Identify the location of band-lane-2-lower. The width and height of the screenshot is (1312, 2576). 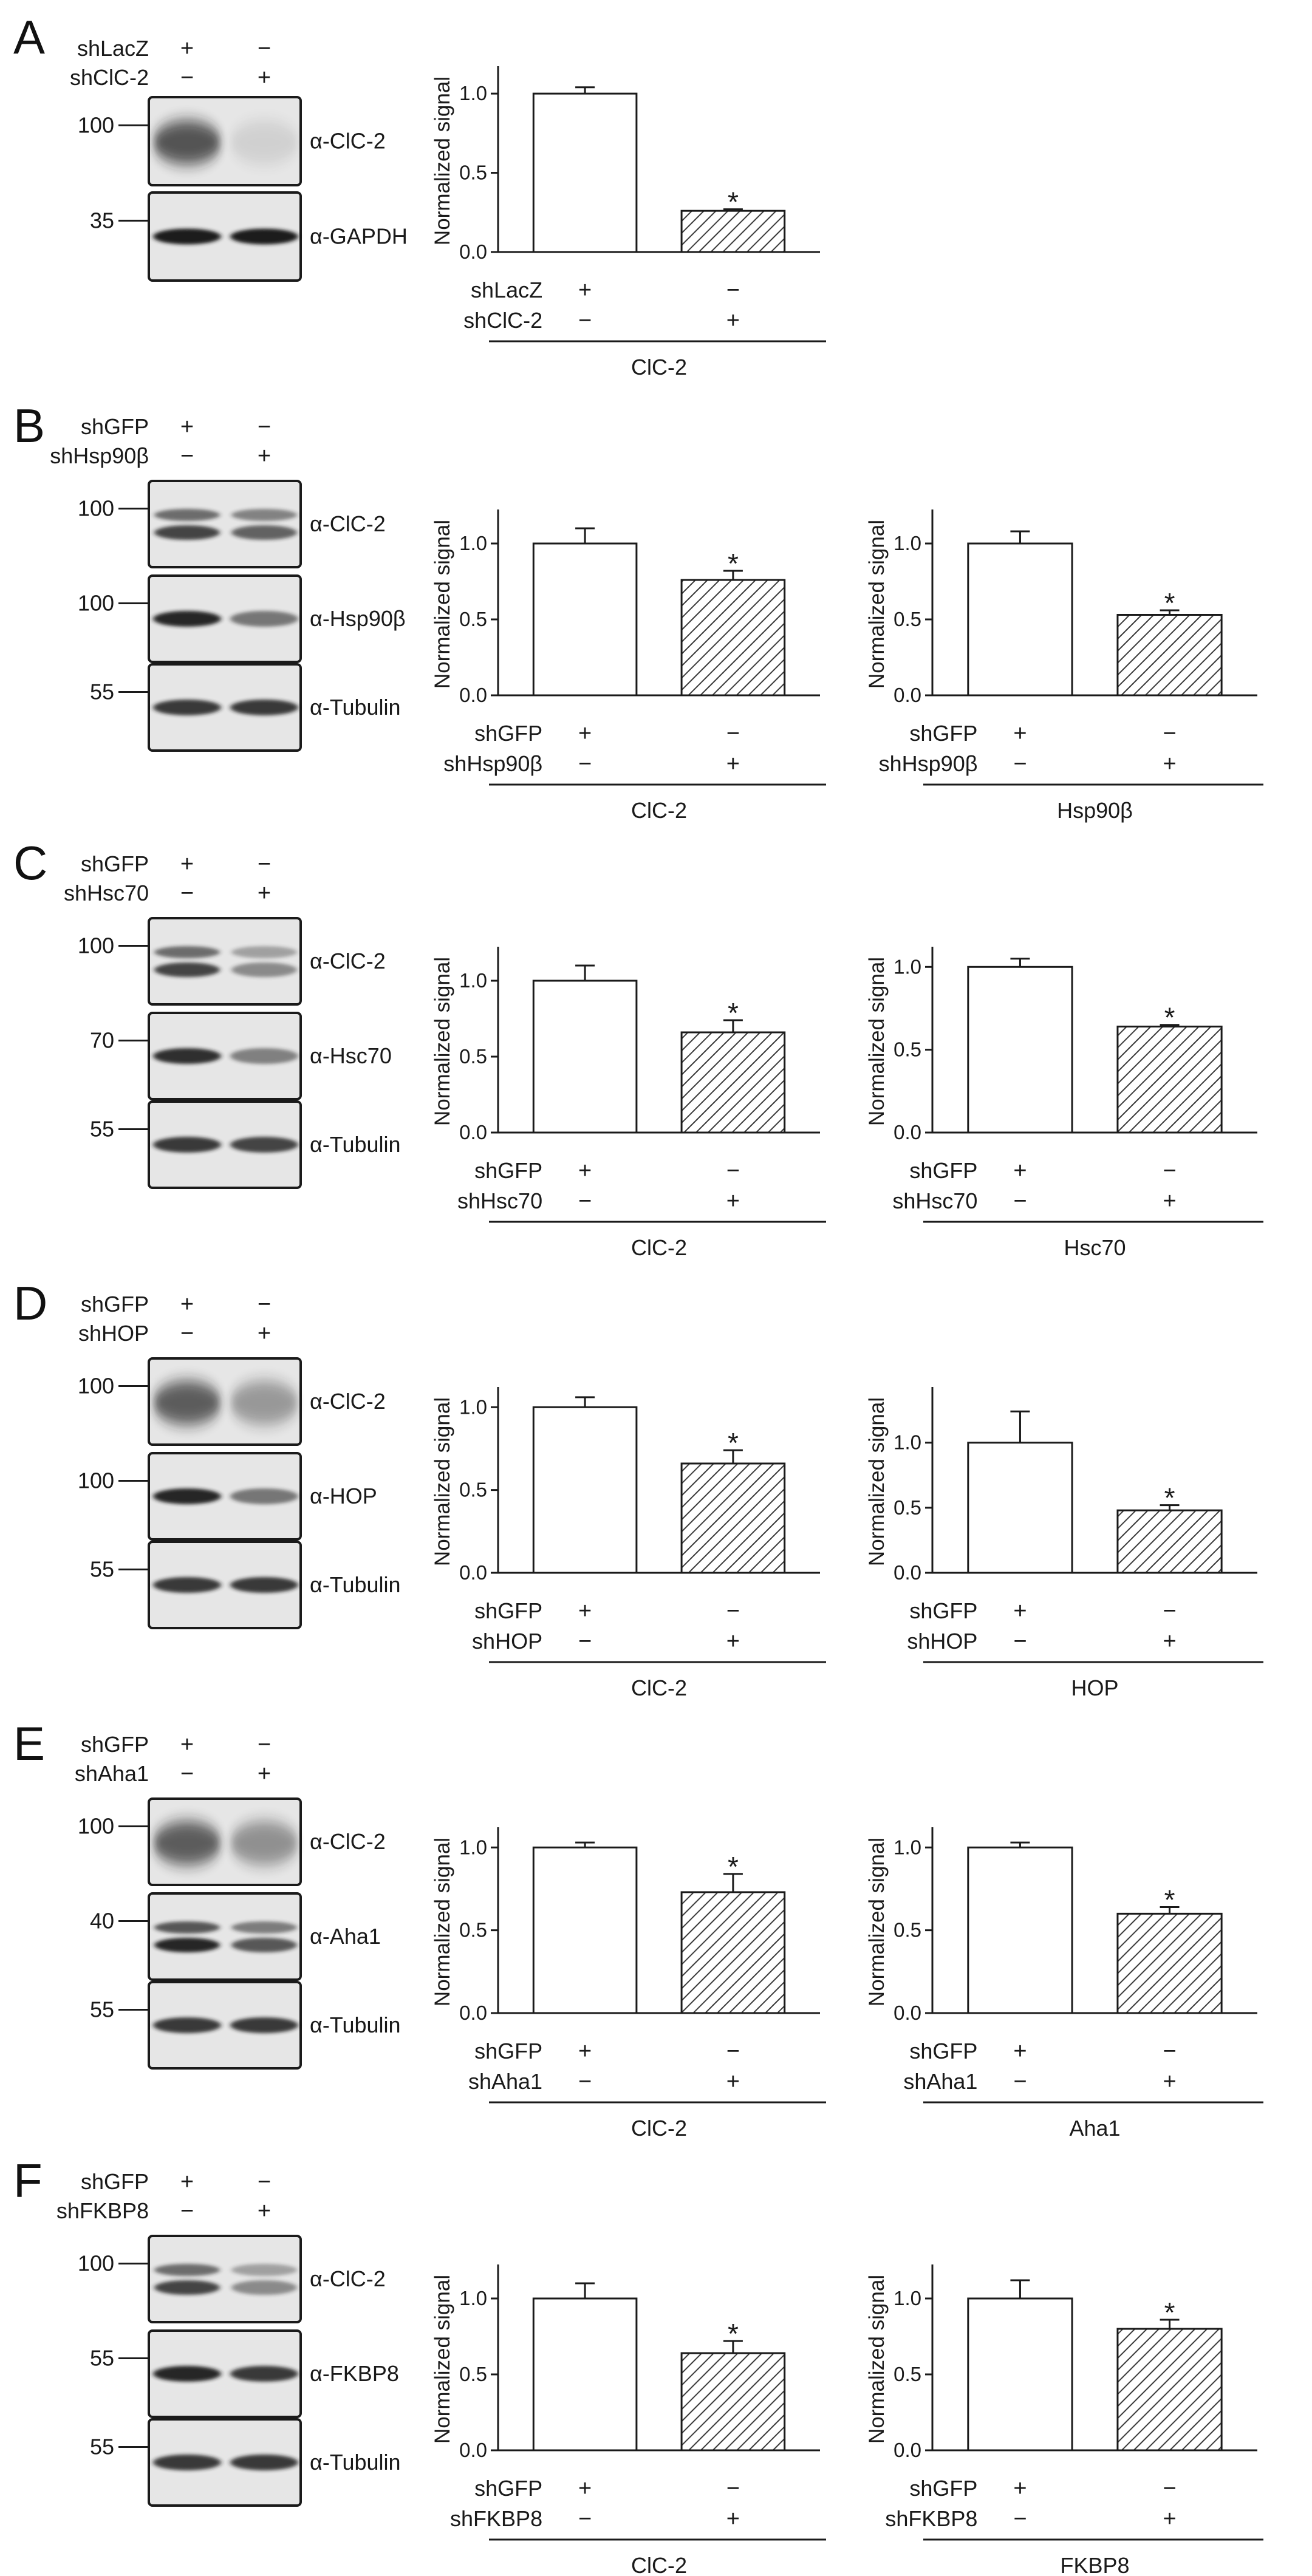
(264, 1945).